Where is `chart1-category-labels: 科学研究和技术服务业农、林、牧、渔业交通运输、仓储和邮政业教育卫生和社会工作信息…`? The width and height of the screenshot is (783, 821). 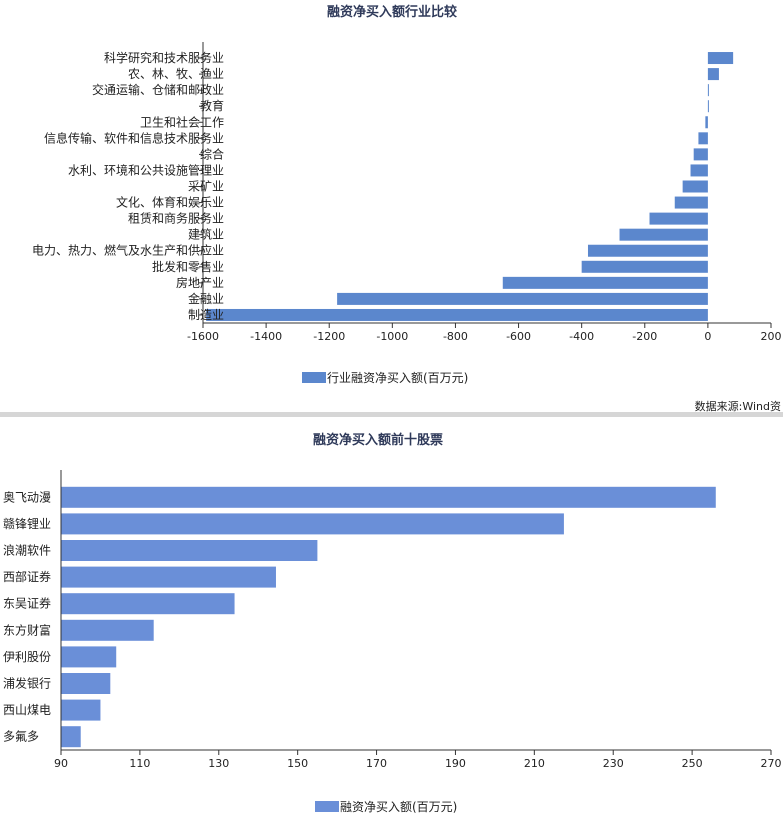
chart1-category-labels: 科学研究和技术服务业农、林、牧、渔业交通运输、仓储和邮政业教育卫生和社会工作信息… is located at coordinates (128, 186).